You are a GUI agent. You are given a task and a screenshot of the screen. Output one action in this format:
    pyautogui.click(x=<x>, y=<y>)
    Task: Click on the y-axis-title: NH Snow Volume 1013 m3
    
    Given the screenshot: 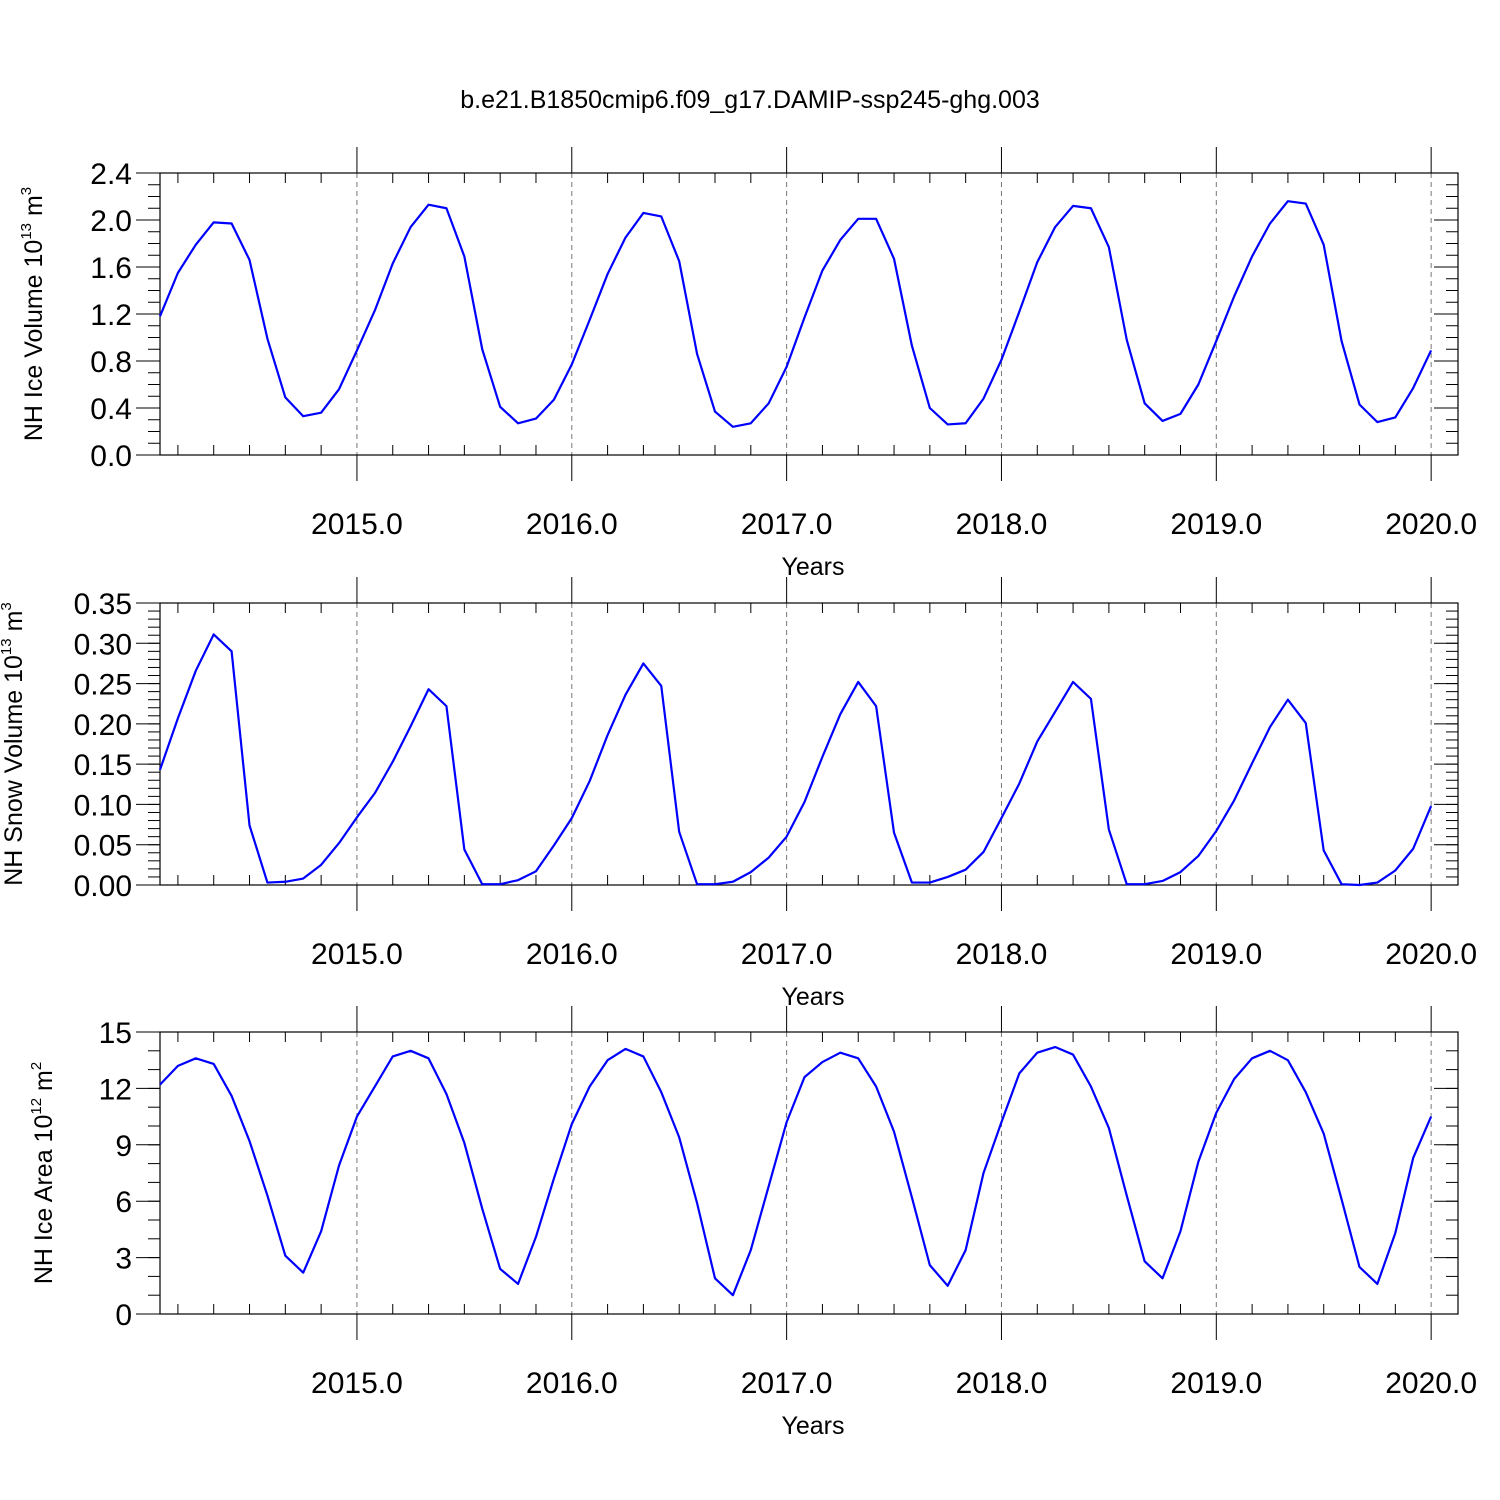 What is the action you would take?
    pyautogui.click(x=14, y=744)
    